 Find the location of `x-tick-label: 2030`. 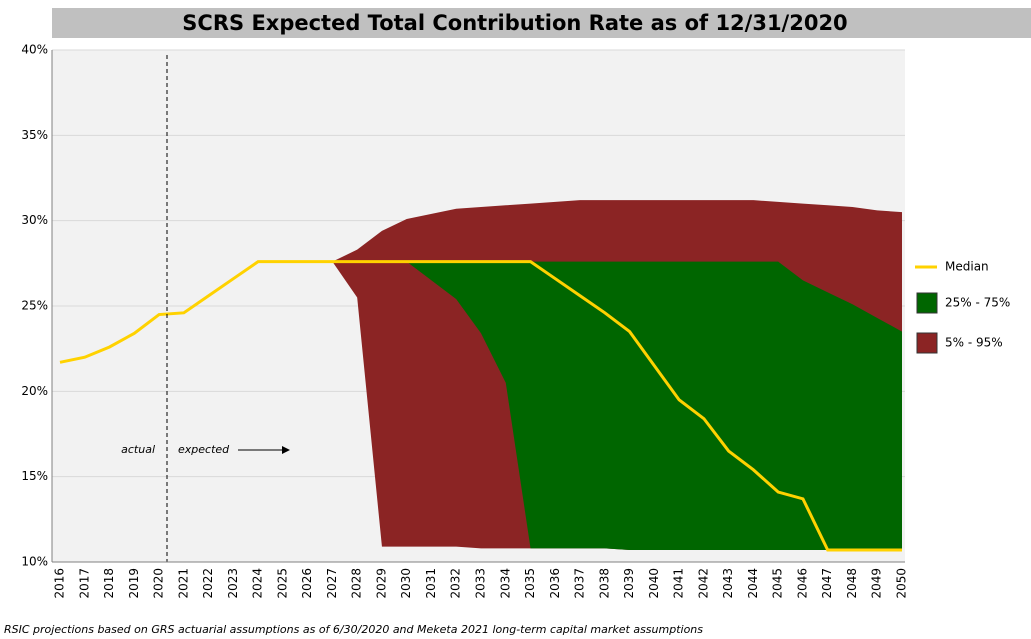

x-tick-label: 2030 is located at coordinates (406, 583).